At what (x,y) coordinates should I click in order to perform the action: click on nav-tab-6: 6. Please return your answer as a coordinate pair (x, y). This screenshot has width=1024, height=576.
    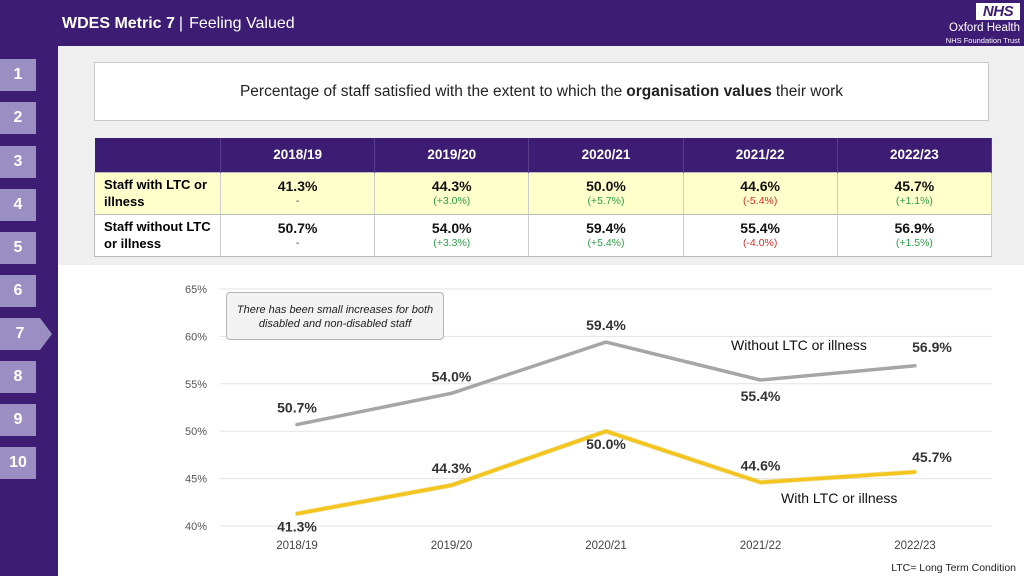
    Looking at the image, I should click on (18, 291).